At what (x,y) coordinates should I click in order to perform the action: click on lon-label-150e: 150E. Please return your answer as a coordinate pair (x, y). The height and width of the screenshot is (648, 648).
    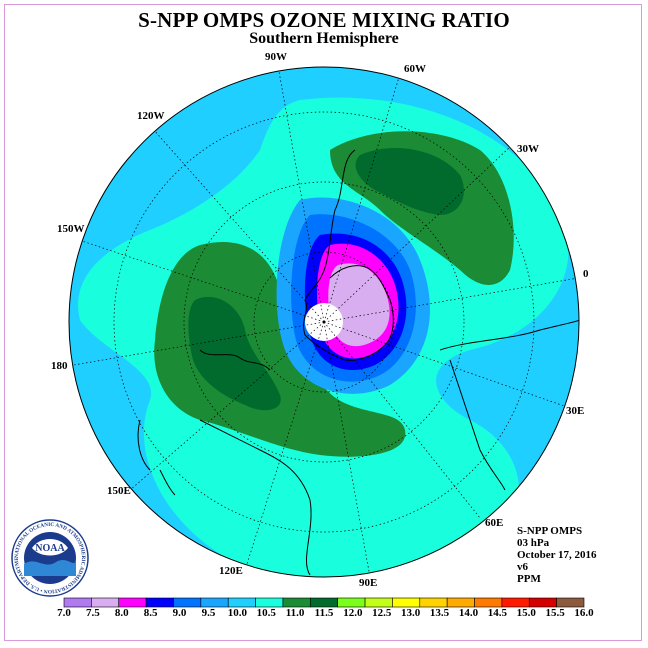
    Looking at the image, I should click on (119, 491).